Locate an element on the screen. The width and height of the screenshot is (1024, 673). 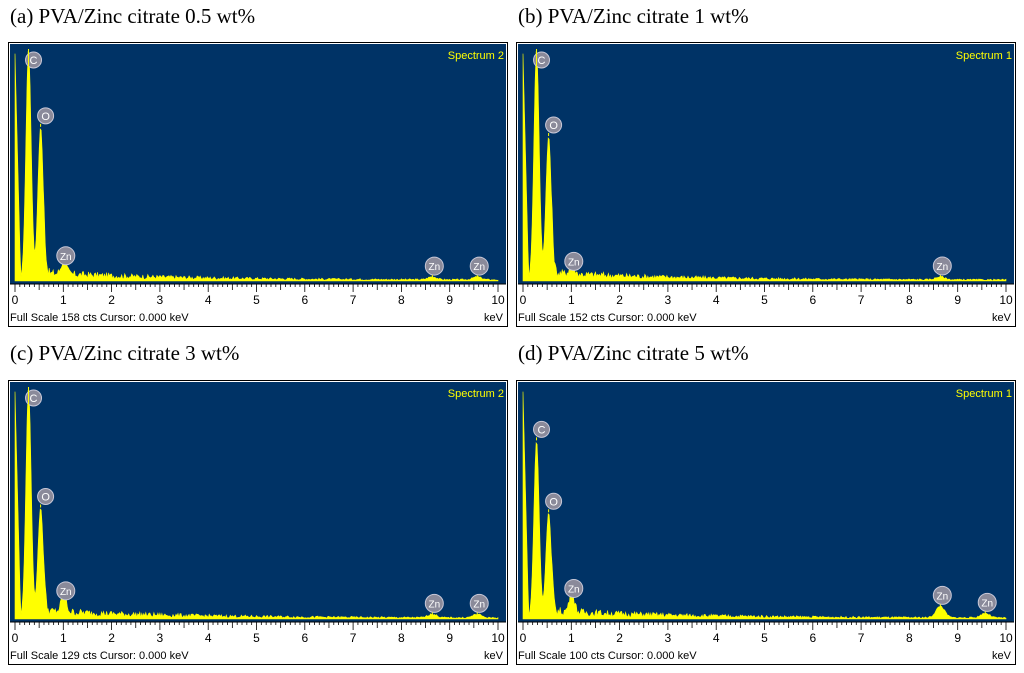
spectrum-label: Spectrum 2 is located at coordinates (476, 394).